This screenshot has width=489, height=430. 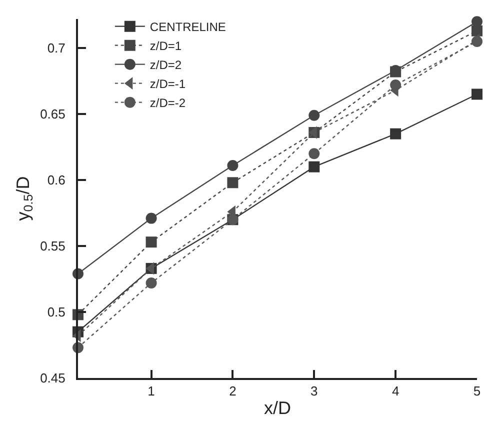 I want to click on legend-label: z/D=-1, so click(x=168, y=84).